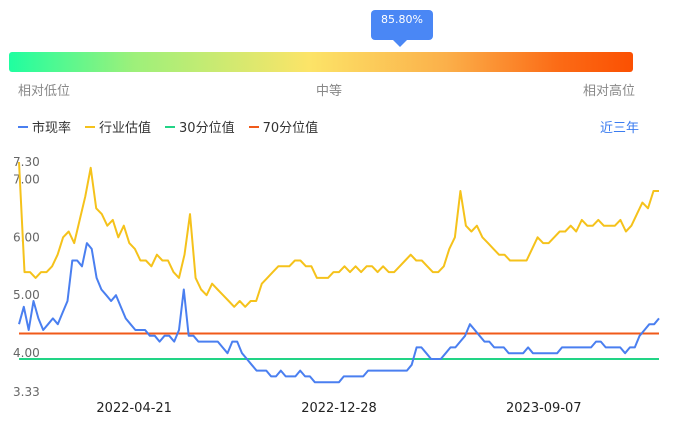 The image size is (686, 442). What do you see at coordinates (26, 277) in the screenshot?
I see `y-axis: 7.30 7.00 6.00 5.00 4.00 3.33` at bounding box center [26, 277].